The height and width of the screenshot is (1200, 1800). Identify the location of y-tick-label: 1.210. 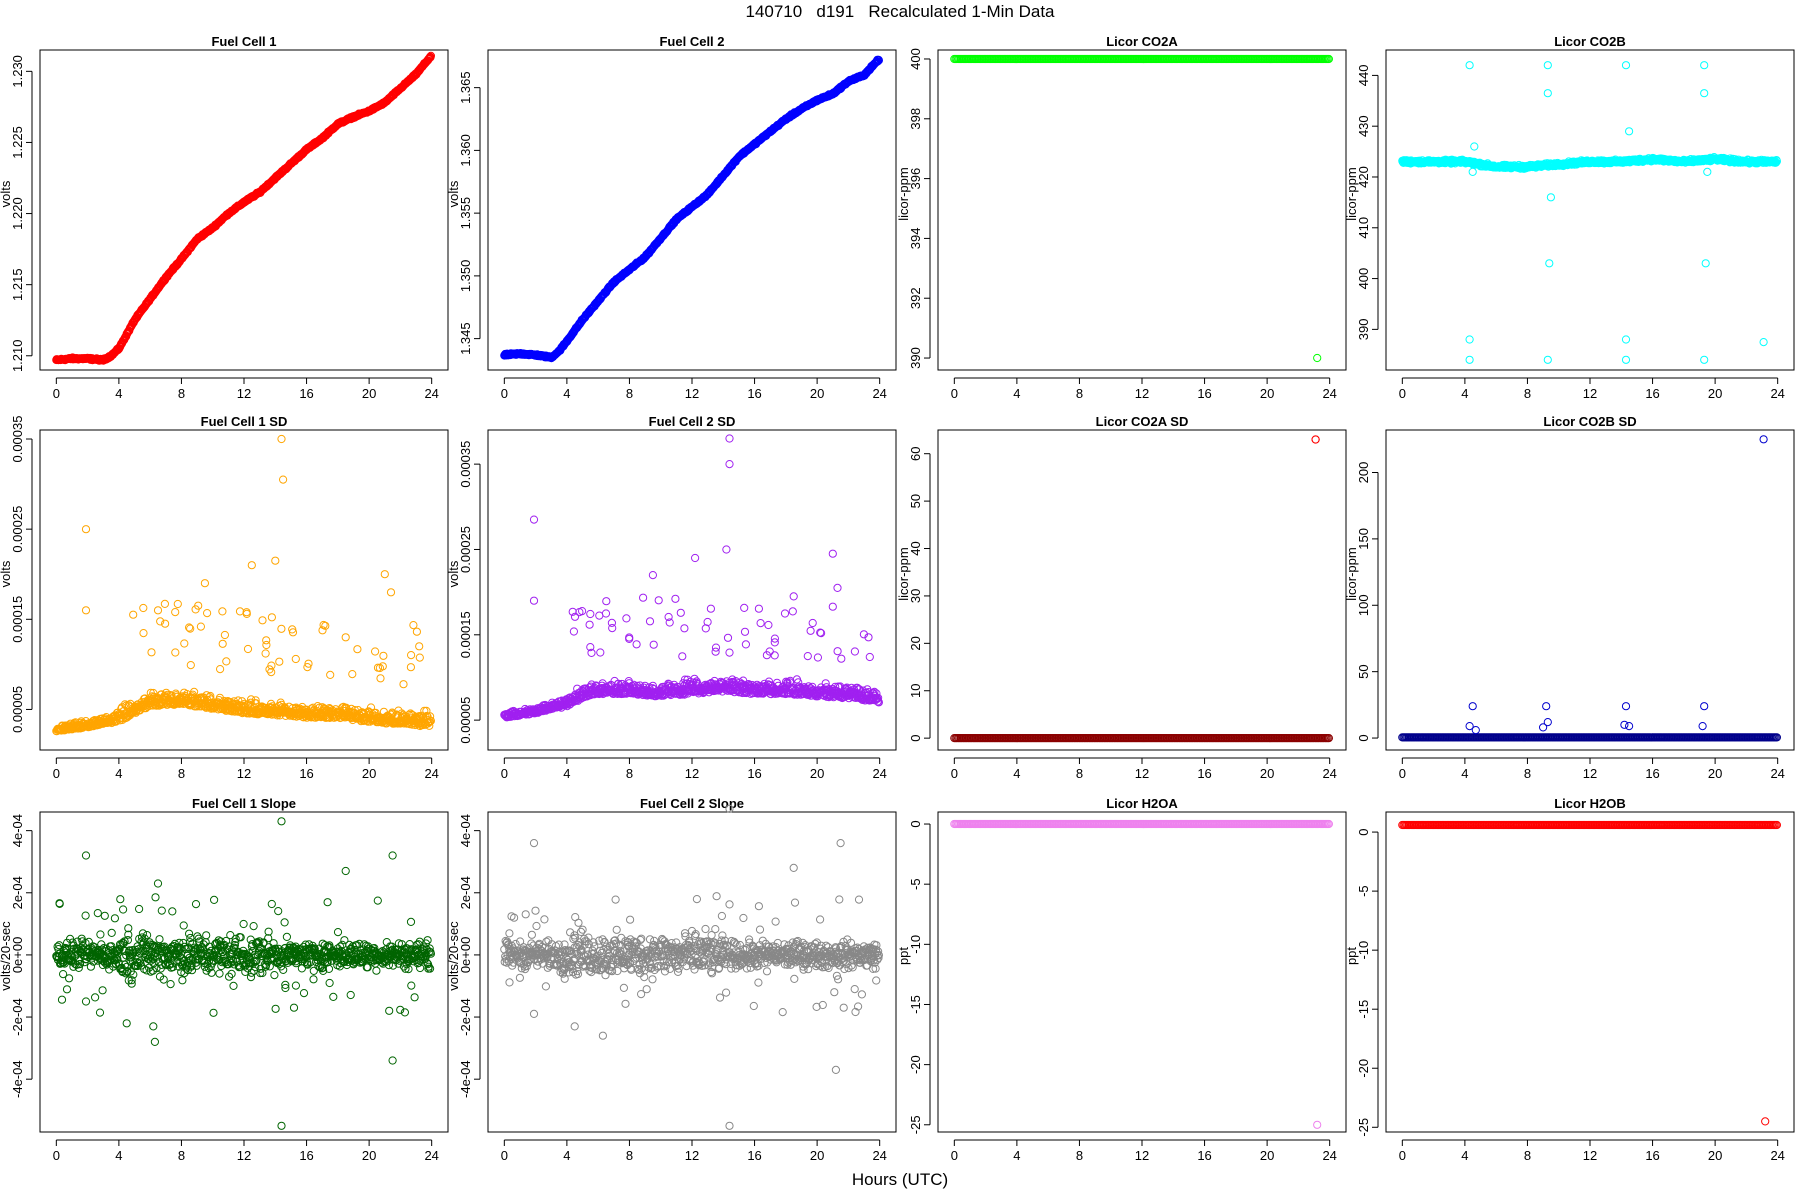
(17, 356).